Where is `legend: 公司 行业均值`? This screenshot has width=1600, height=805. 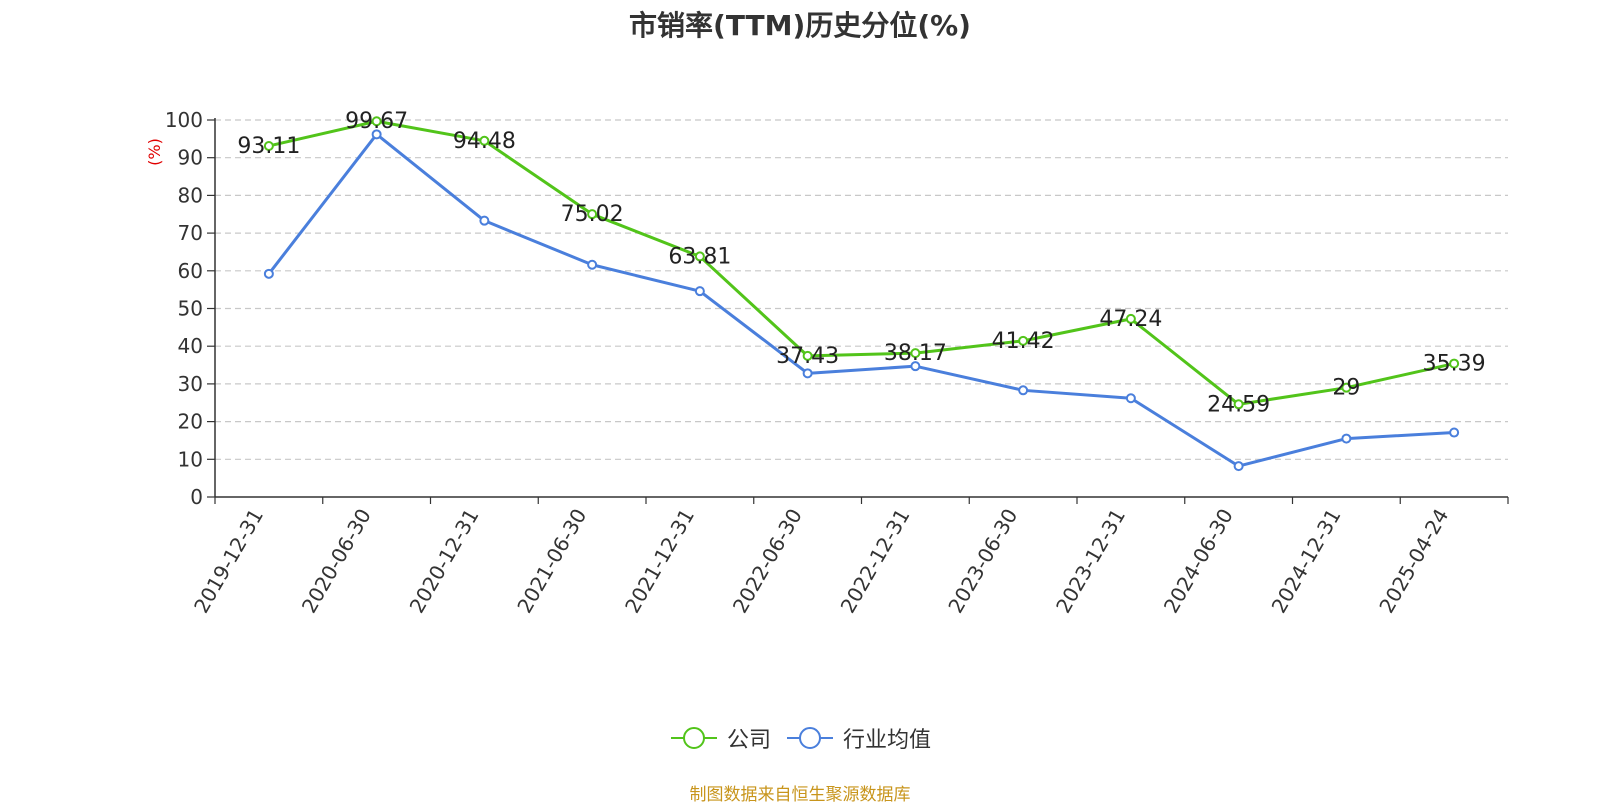 legend: 公司 行业均值 is located at coordinates (800, 738).